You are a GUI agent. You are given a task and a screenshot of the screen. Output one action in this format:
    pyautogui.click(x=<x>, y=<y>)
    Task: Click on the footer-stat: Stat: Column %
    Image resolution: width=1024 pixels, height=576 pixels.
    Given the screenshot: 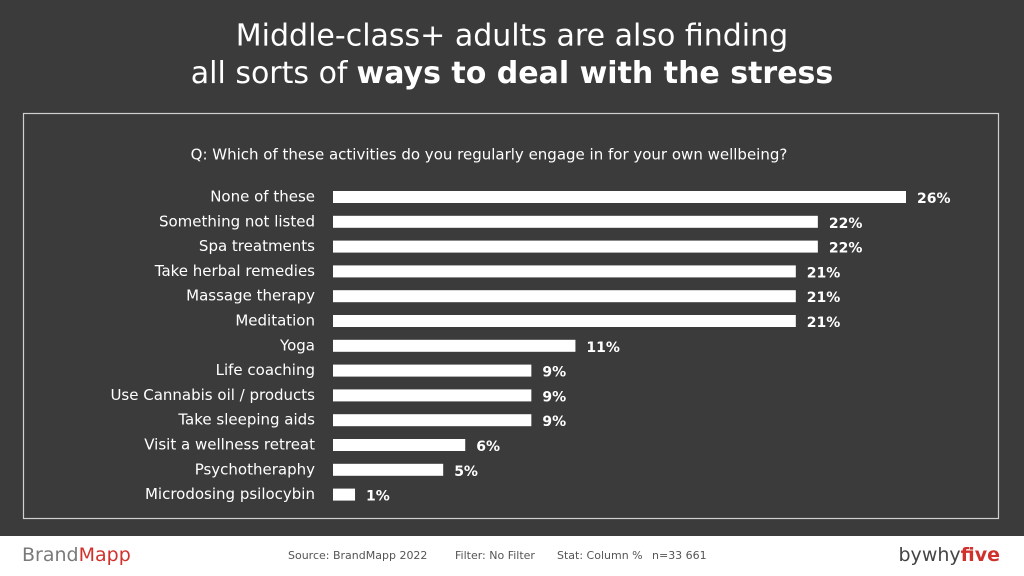 What is the action you would take?
    pyautogui.click(x=600, y=555)
    